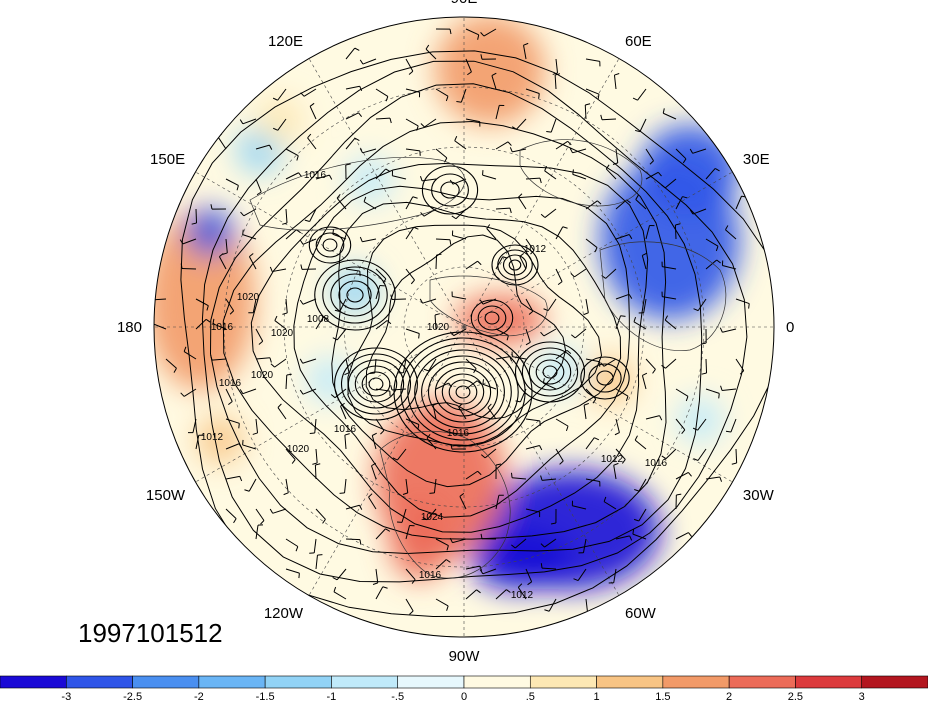  Describe the element at coordinates (641, 613) in the screenshot. I see `longitude-label: 60W` at that location.